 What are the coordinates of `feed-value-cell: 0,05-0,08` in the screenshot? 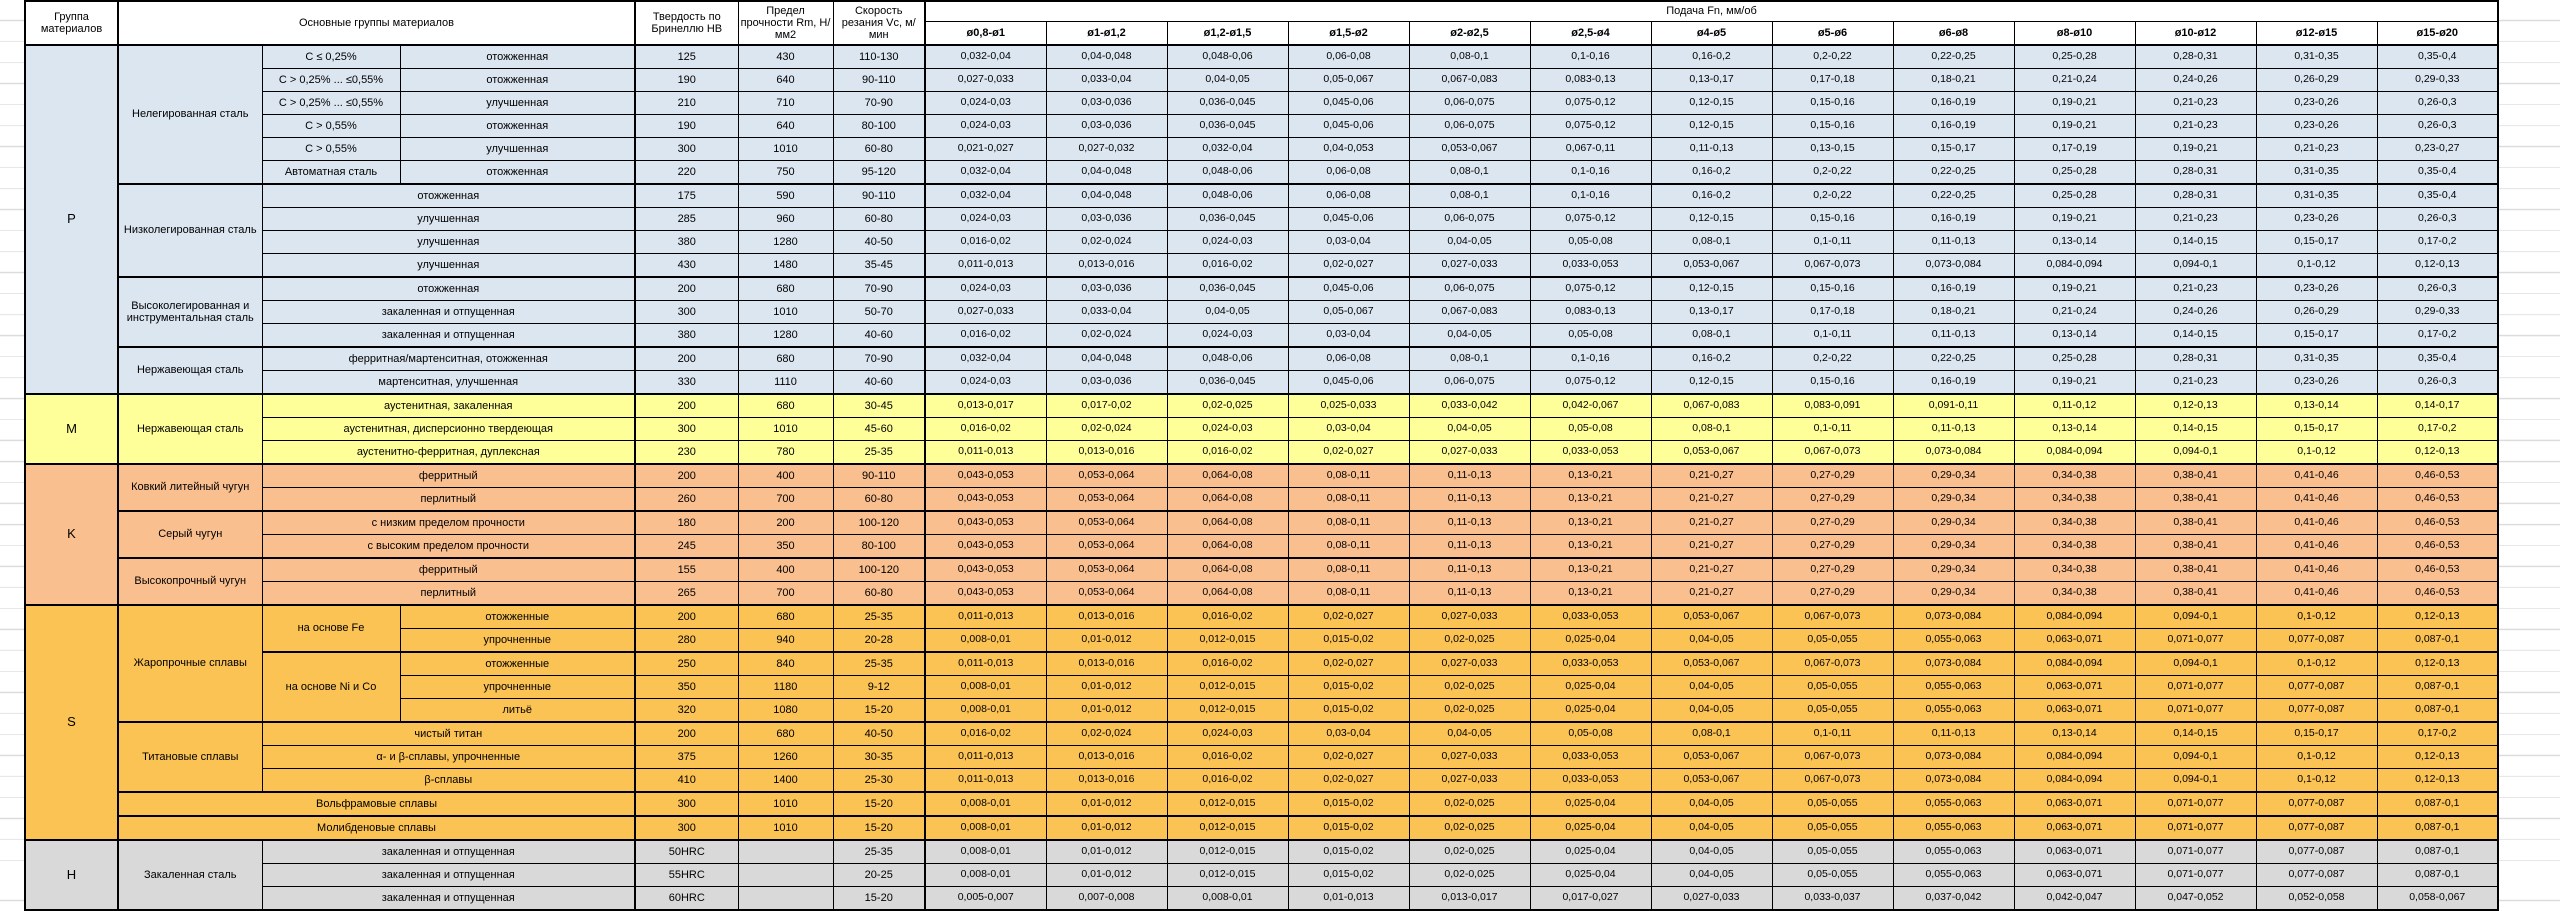 It's located at (1590, 335).